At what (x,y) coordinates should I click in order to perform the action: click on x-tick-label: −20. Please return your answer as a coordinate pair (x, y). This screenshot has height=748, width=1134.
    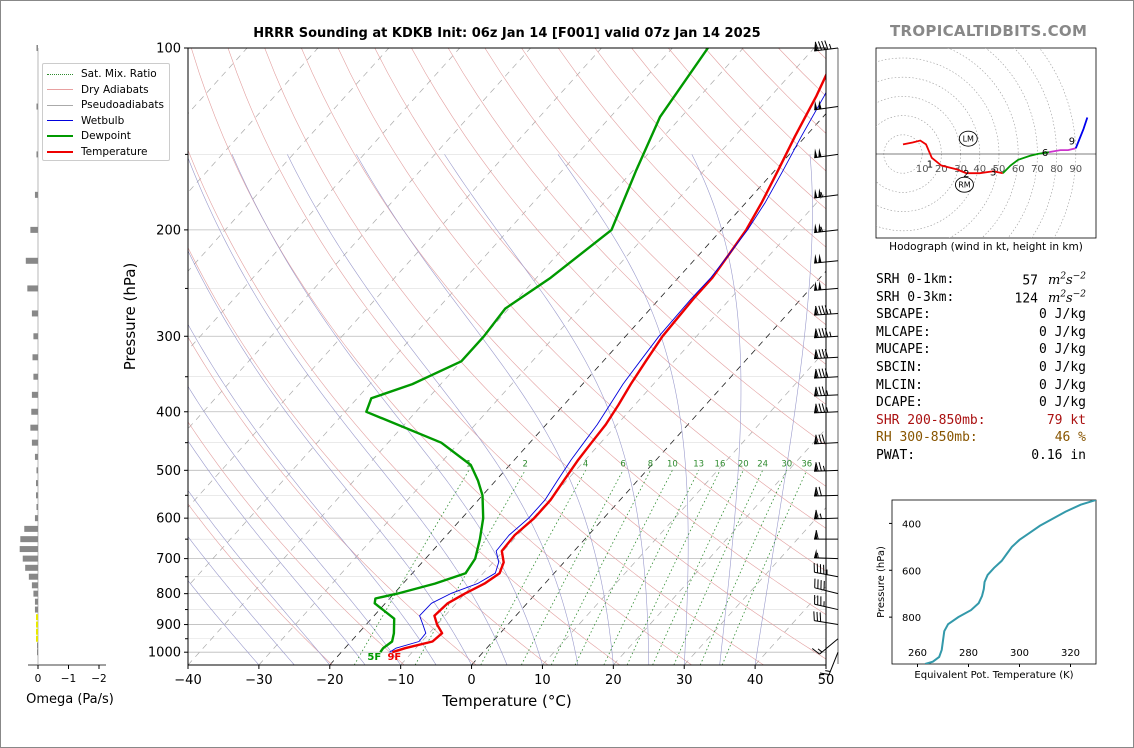
    Looking at the image, I should click on (329, 680).